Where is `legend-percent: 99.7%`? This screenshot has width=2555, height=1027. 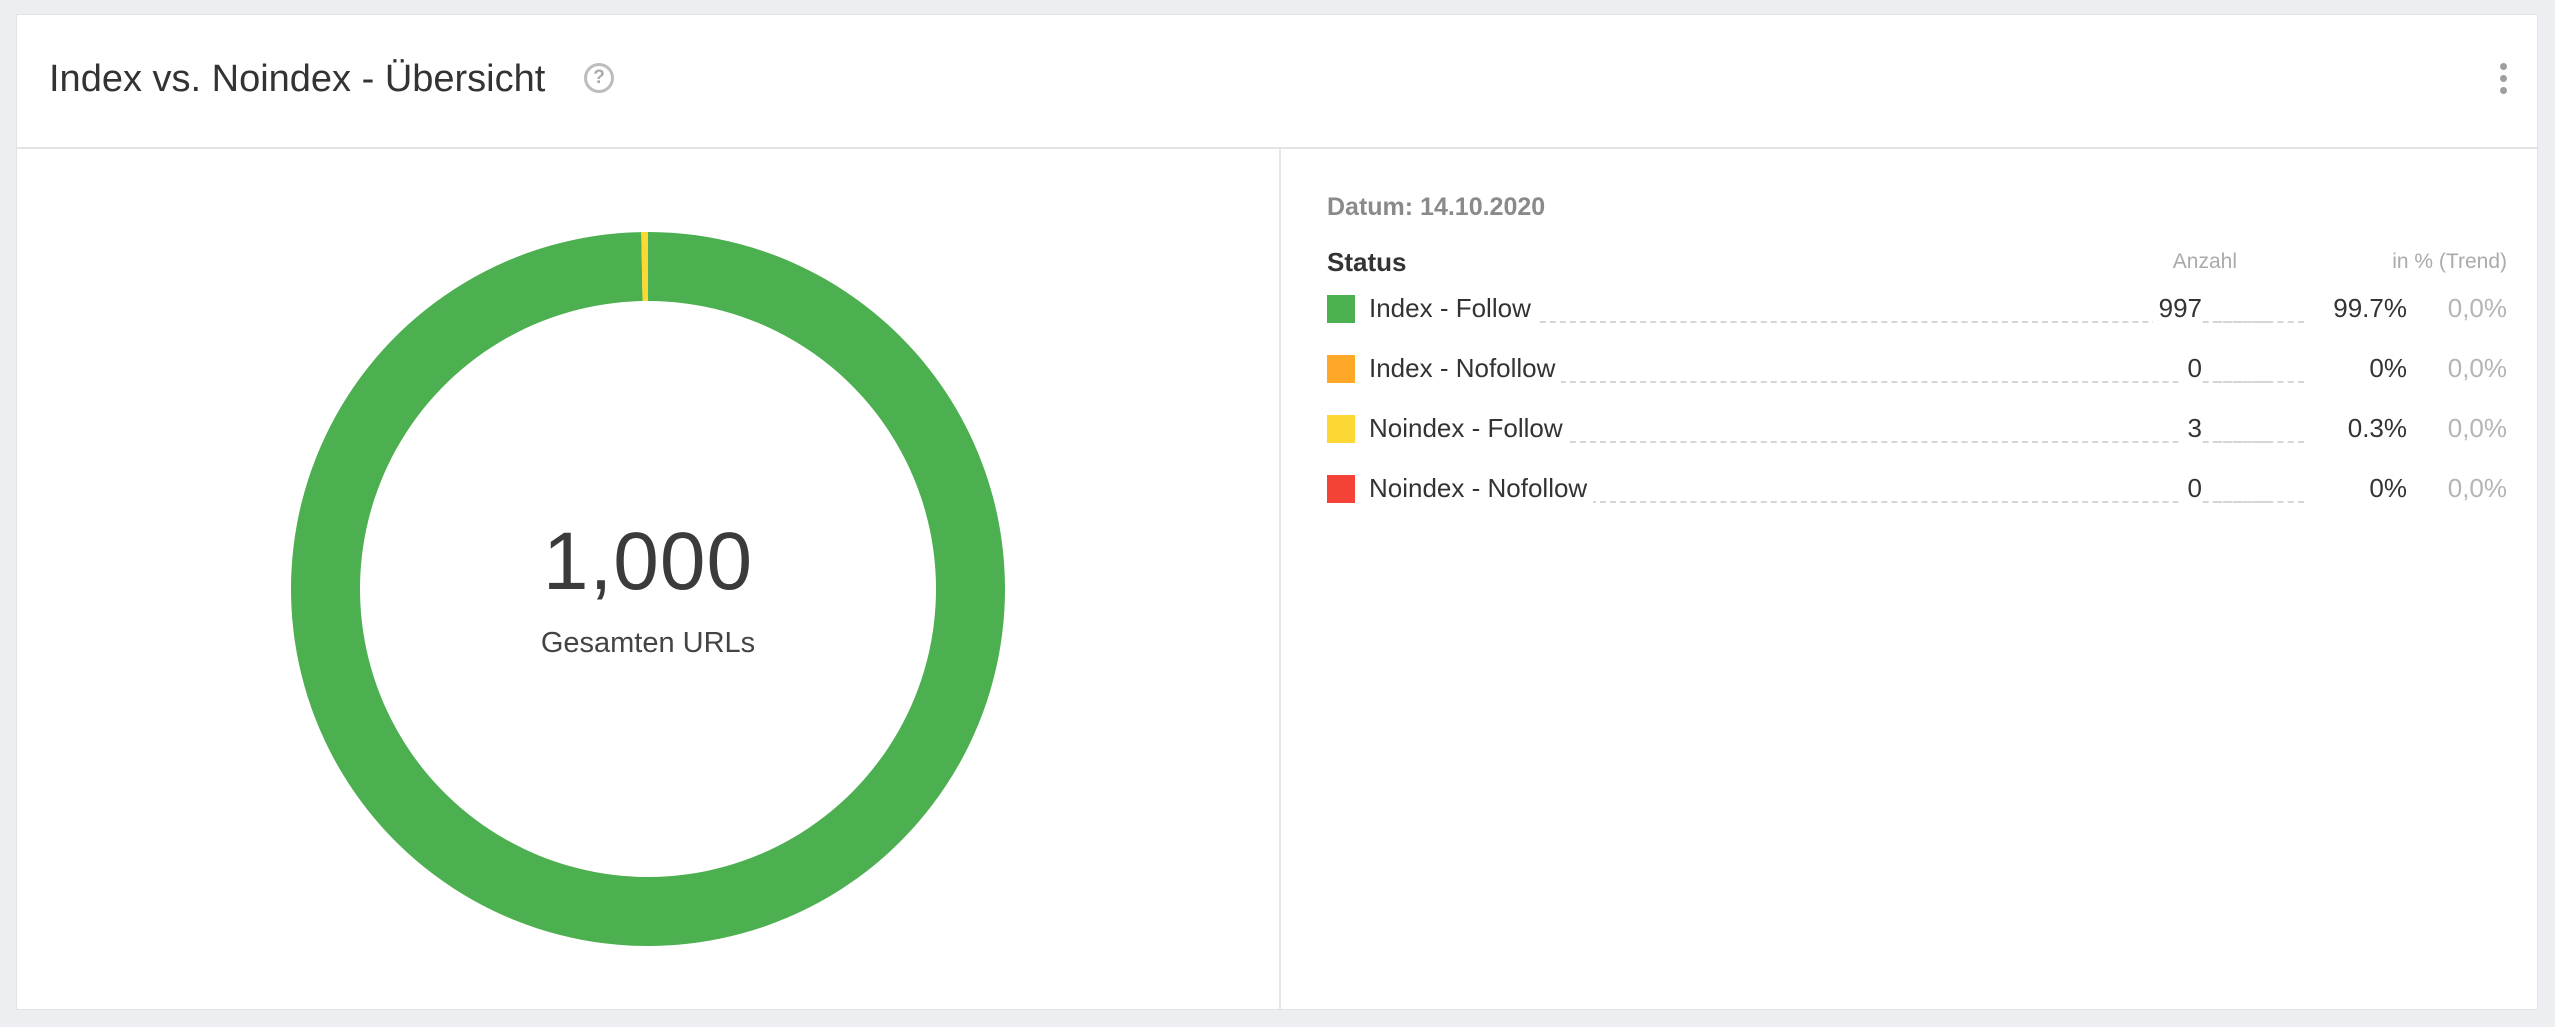 legend-percent: 99.7% is located at coordinates (2370, 308).